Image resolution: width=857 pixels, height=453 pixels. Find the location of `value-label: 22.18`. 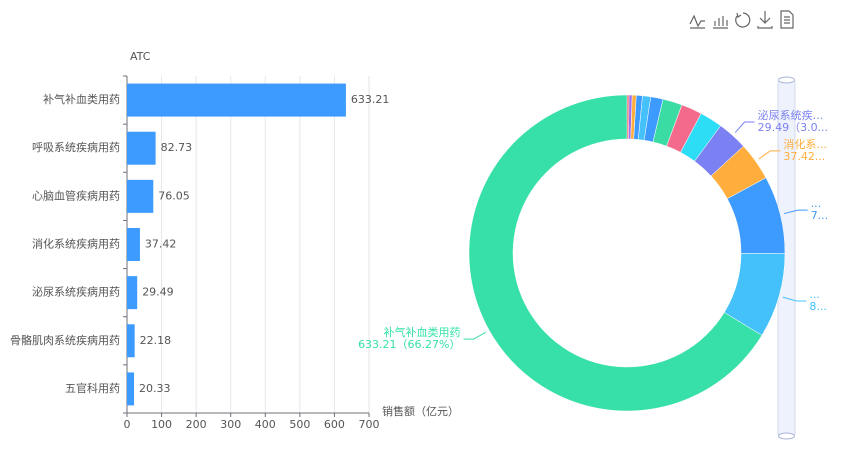

value-label: 22.18 is located at coordinates (156, 340).